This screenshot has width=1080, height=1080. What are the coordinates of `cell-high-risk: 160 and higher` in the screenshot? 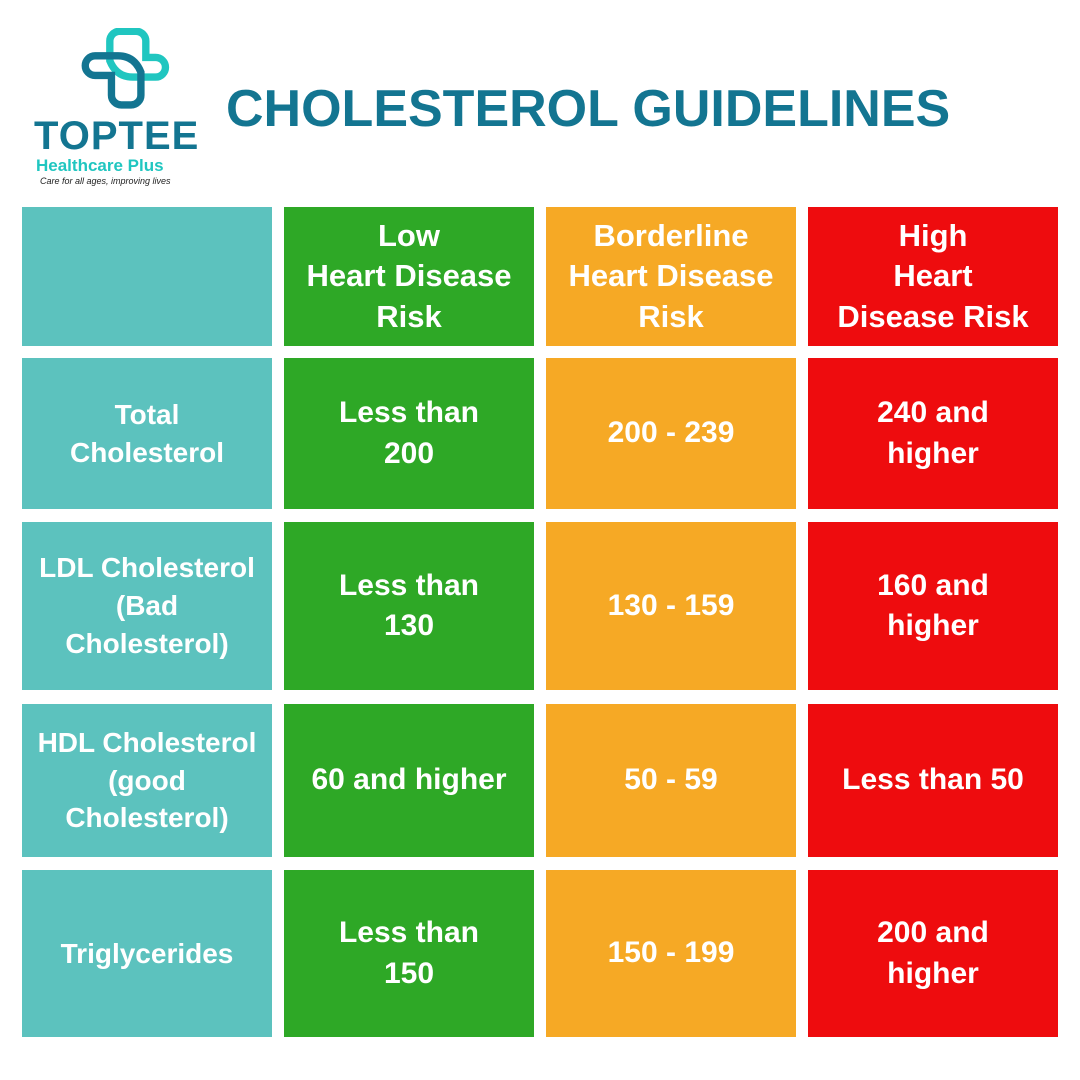 It's located at (933, 606).